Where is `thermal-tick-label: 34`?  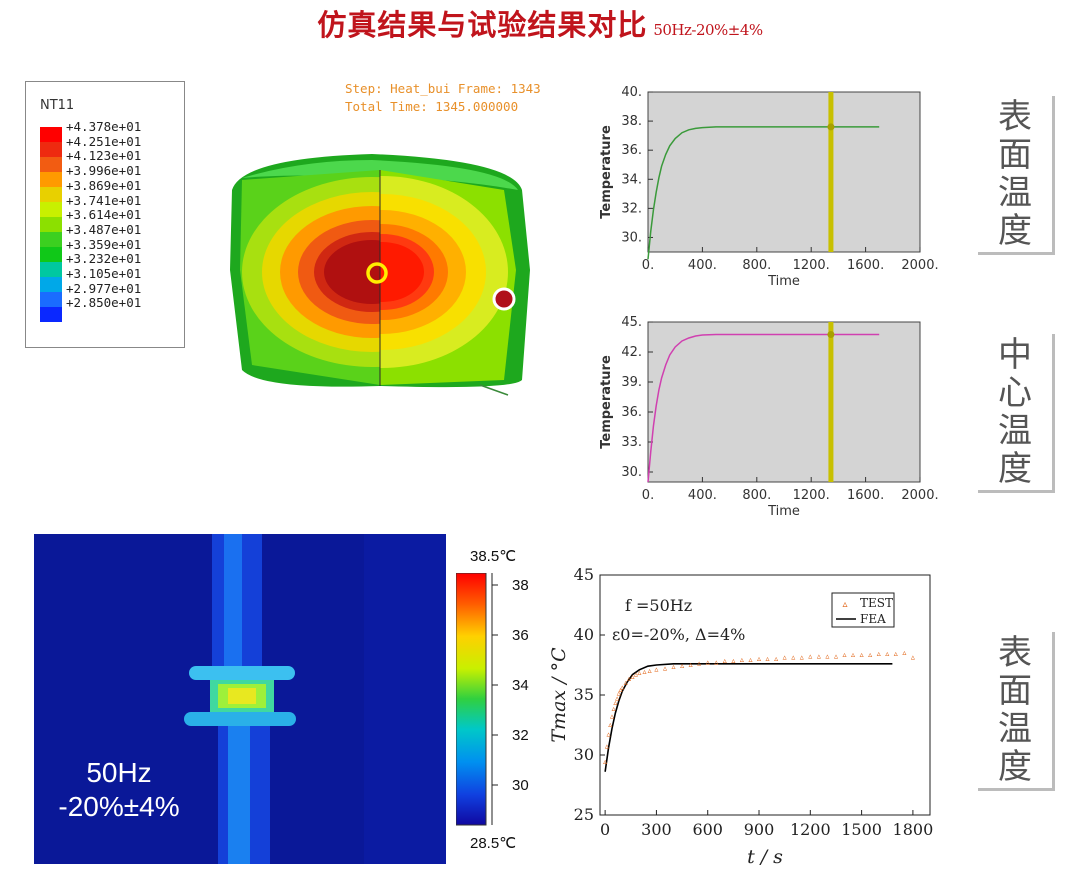
thermal-tick-label: 34 is located at coordinates (520, 685).